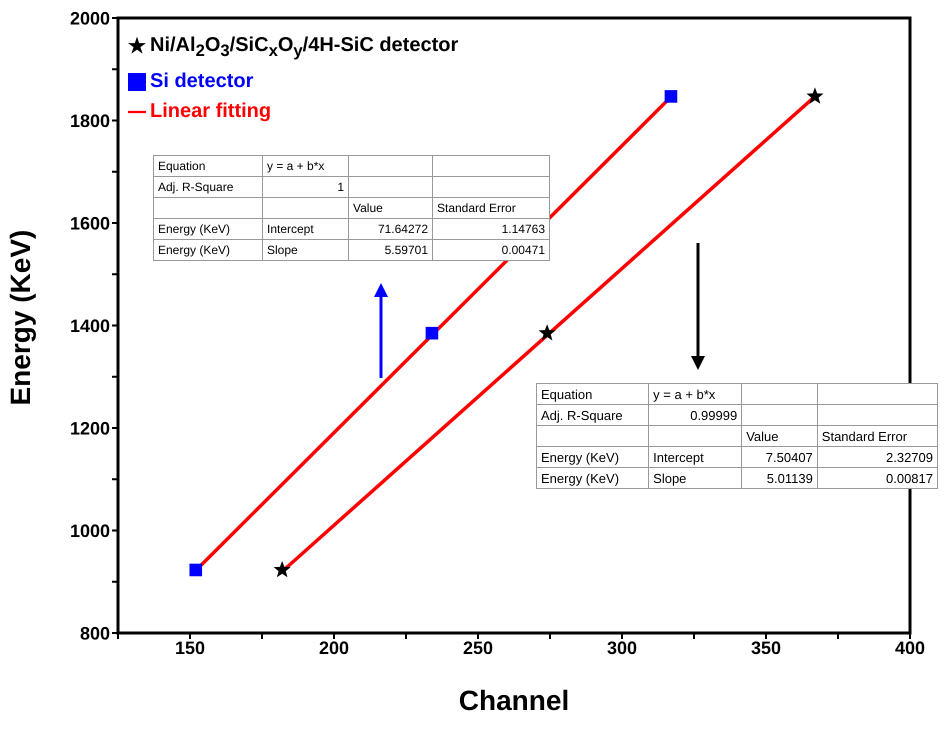  Describe the element at coordinates (622, 648) in the screenshot. I see `x-tick-label: 300` at that location.